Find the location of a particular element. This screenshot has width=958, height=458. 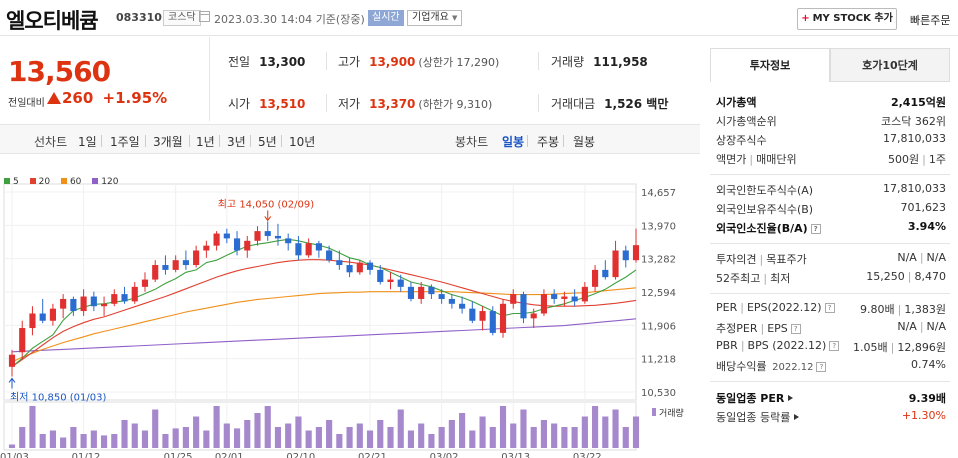

period-1y: 1년 is located at coordinates (205, 142).